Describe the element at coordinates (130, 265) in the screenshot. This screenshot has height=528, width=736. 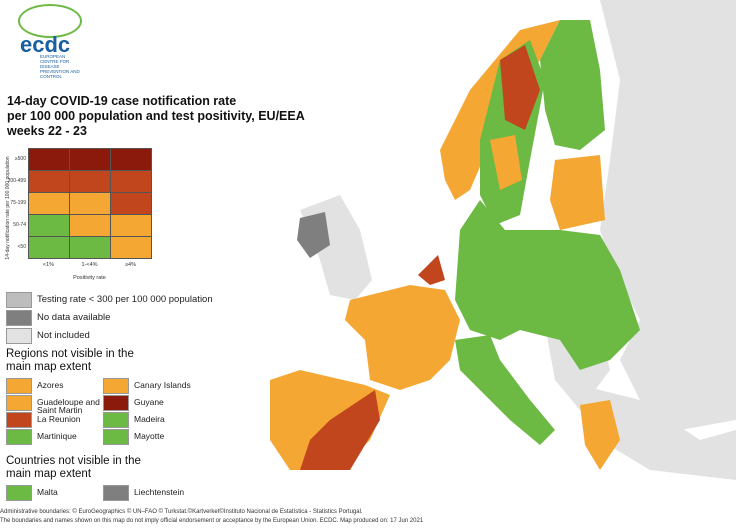
I see `col-label: ≥4%` at that location.